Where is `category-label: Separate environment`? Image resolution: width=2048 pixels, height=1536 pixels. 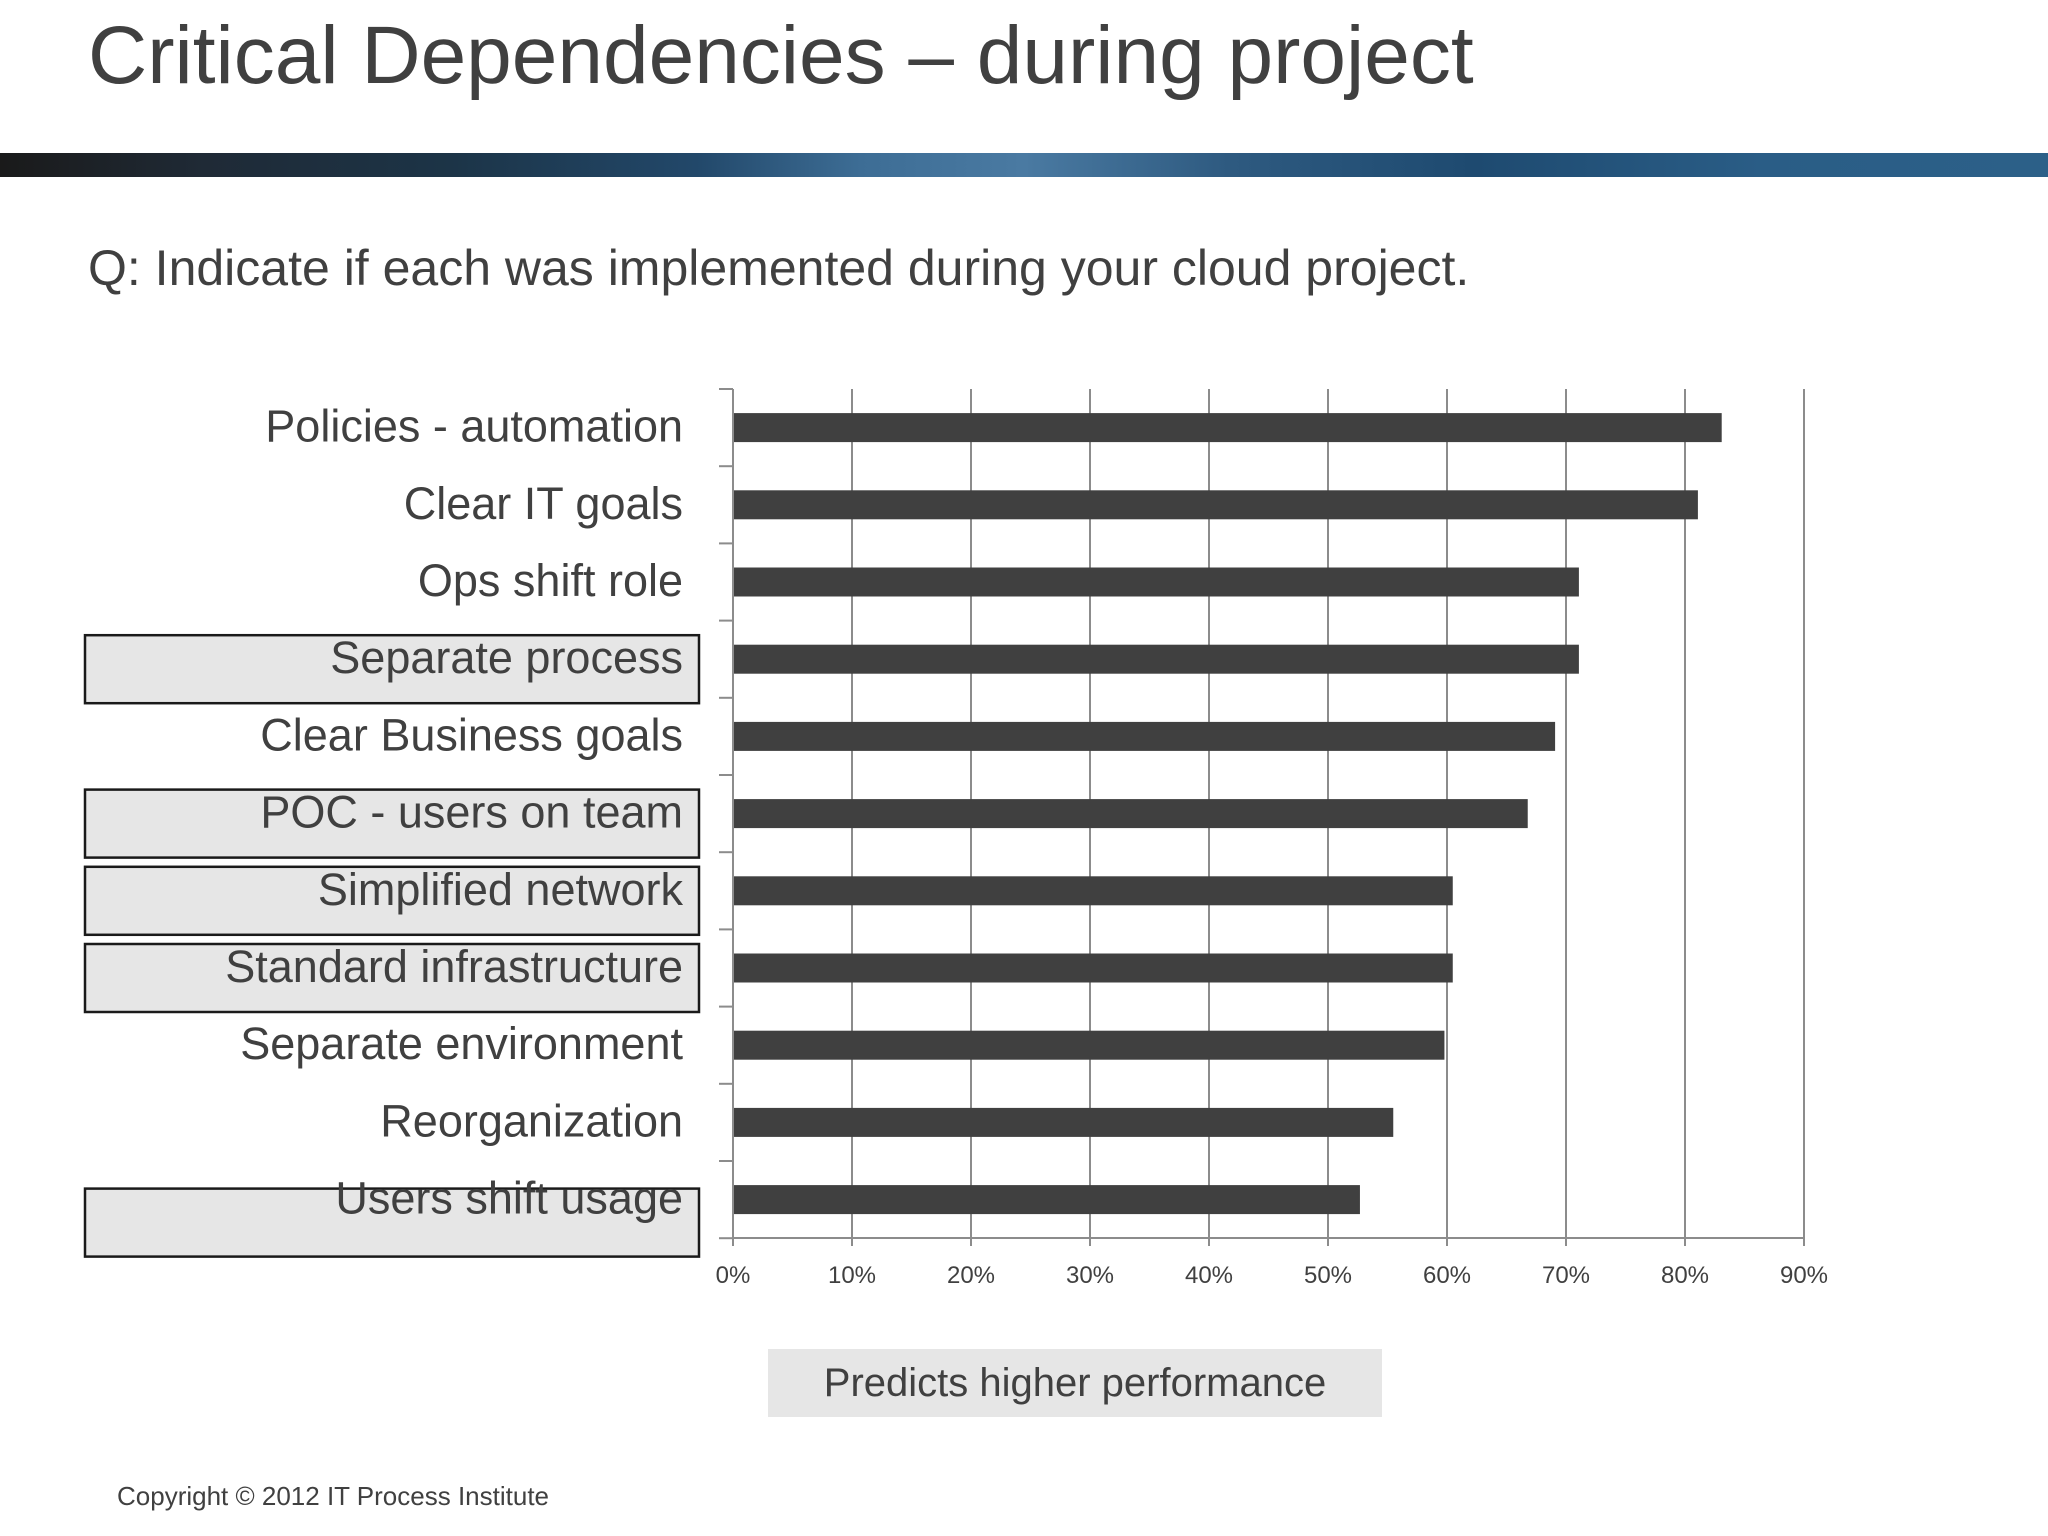 category-label: Separate environment is located at coordinates (461, 1043).